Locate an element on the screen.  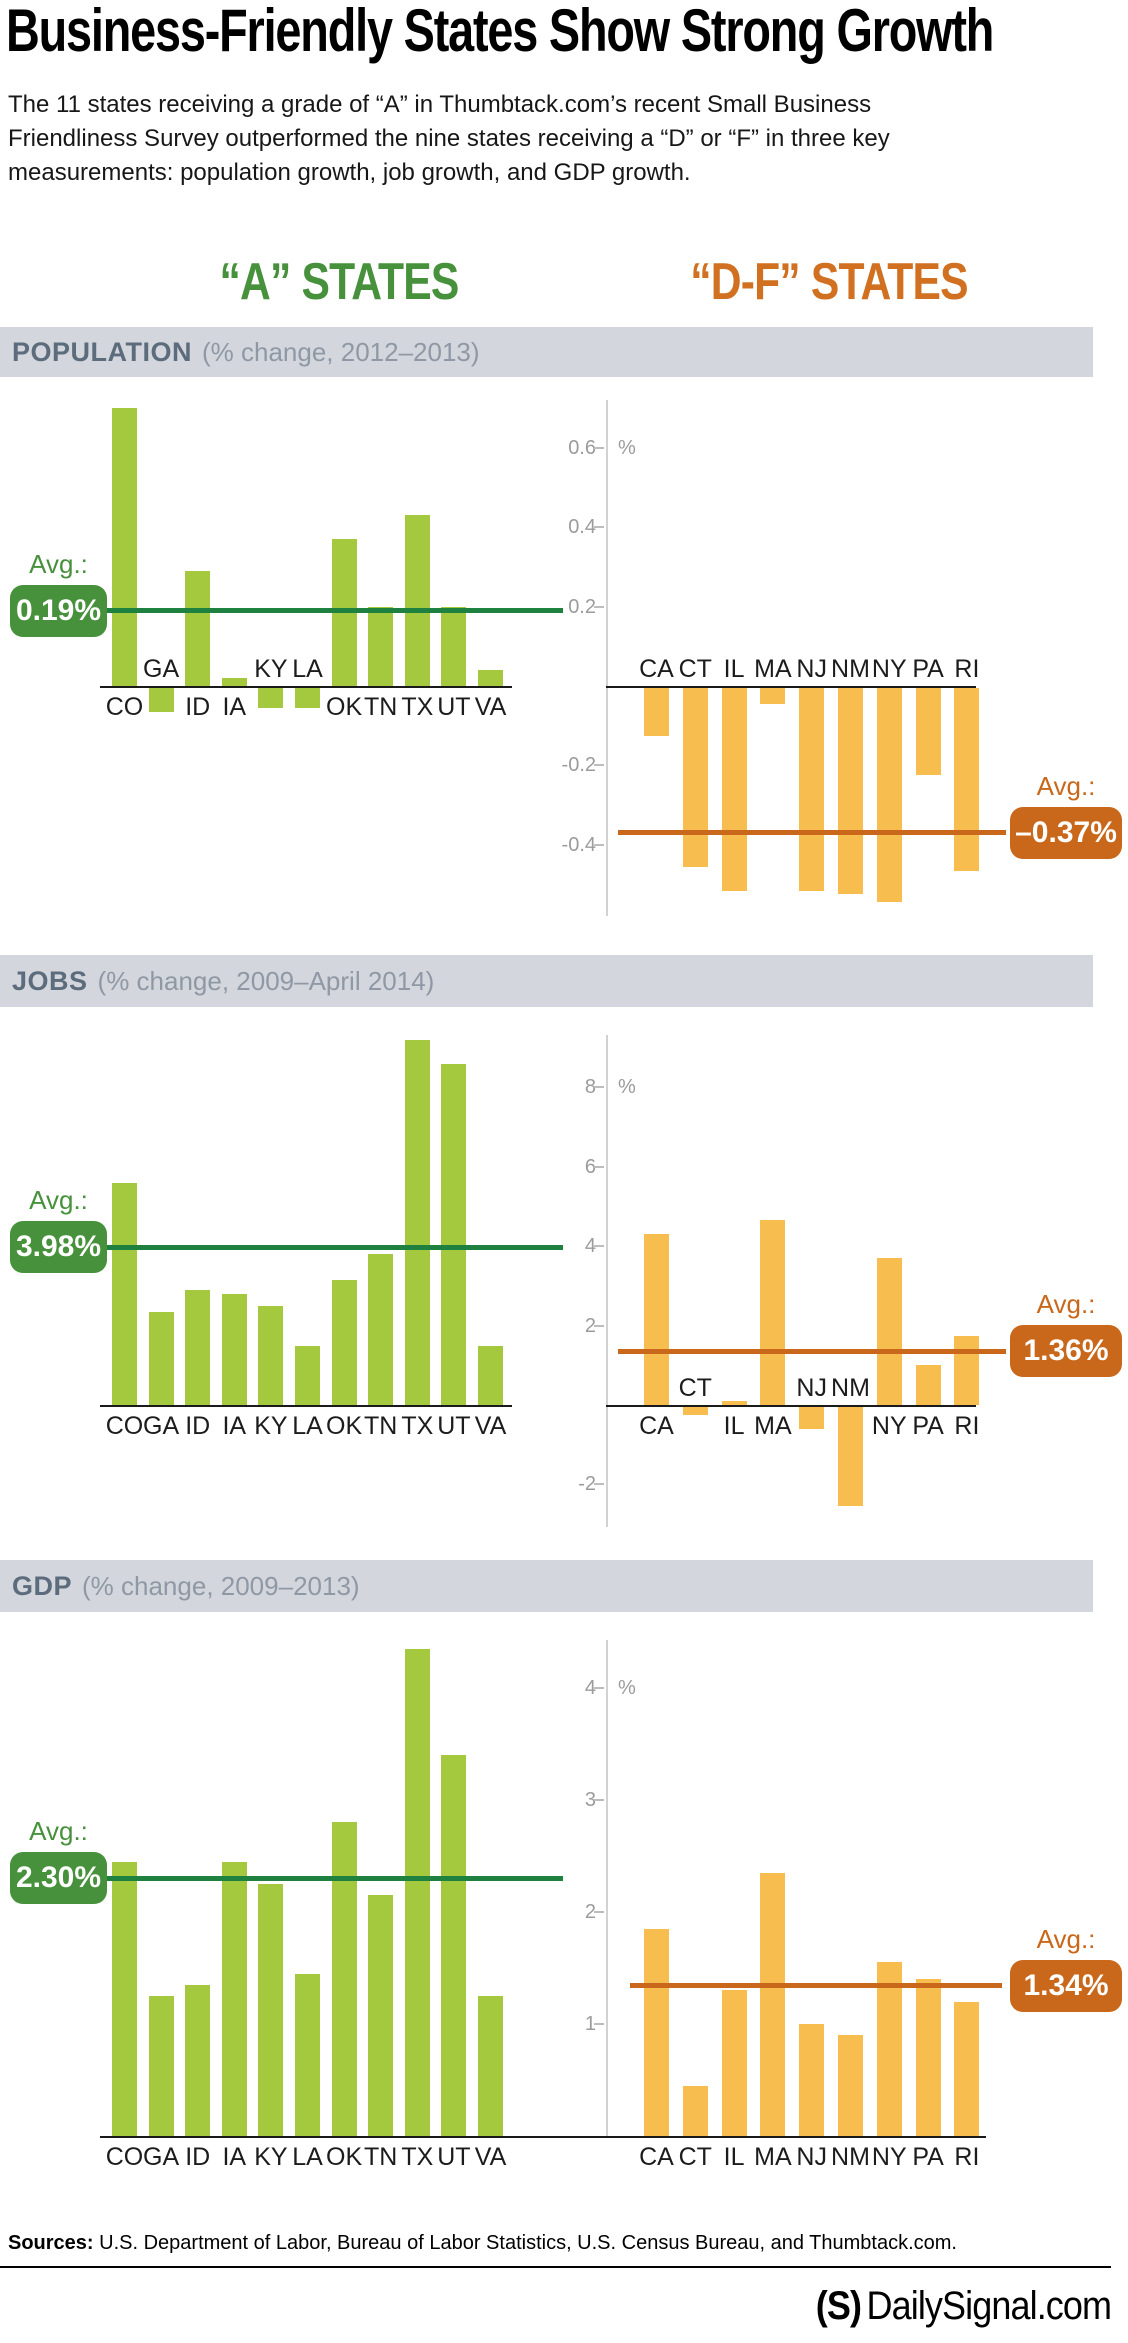
jobs-y-axis is located at coordinates (607, 1281).